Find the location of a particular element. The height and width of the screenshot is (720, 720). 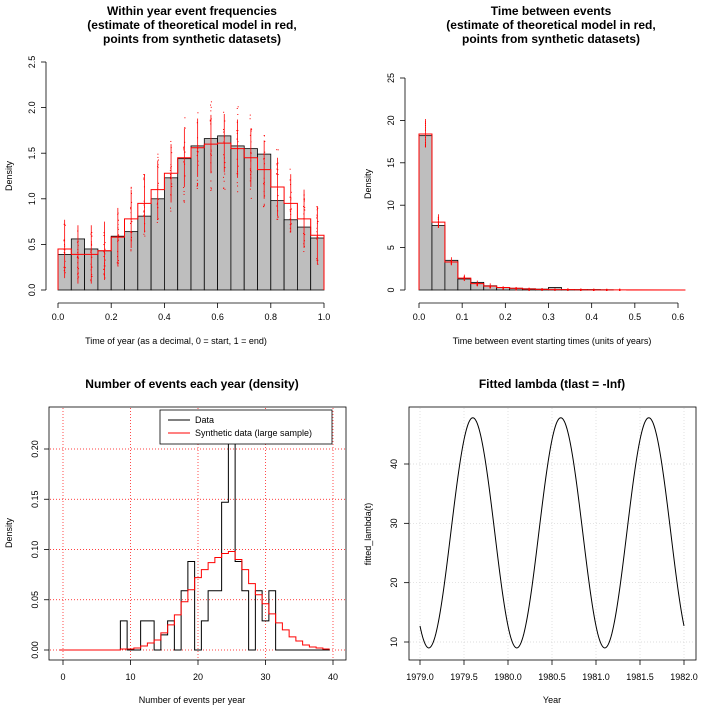

x-tick-label: 0.6 is located at coordinates (678, 317).